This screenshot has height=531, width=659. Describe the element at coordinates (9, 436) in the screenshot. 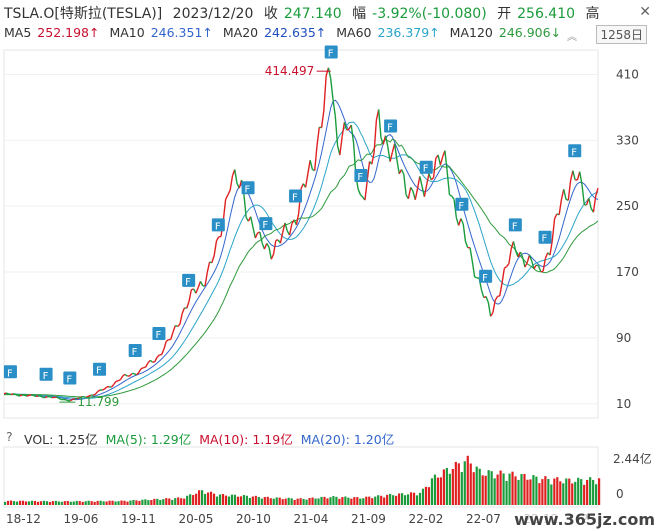

I see `help-icon: ?` at that location.